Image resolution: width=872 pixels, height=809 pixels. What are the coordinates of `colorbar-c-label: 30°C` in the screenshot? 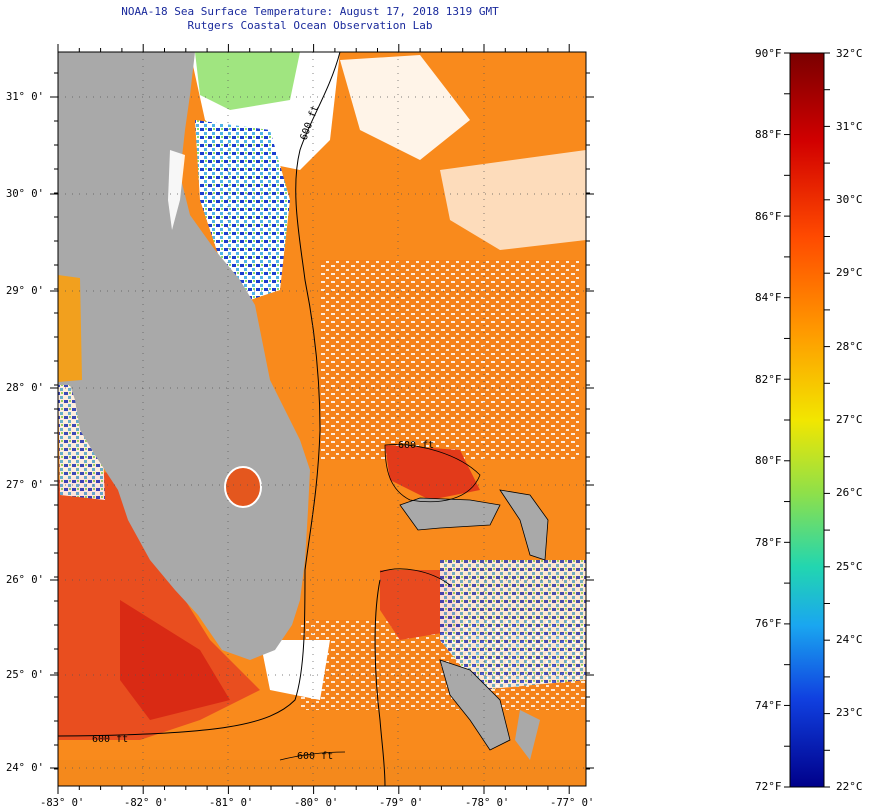 It's located at (849, 199).